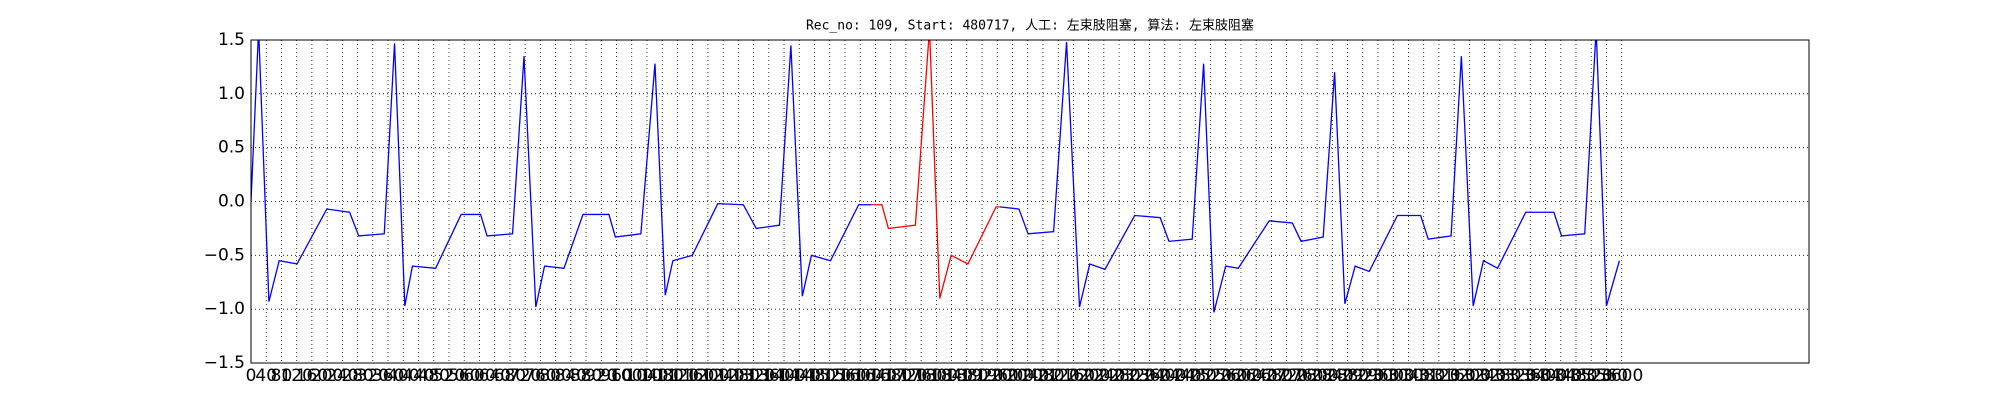 This screenshot has width=2000, height=400. What do you see at coordinates (1042, 376) in the screenshot?
I see `x-tick-label: 2080` at bounding box center [1042, 376].